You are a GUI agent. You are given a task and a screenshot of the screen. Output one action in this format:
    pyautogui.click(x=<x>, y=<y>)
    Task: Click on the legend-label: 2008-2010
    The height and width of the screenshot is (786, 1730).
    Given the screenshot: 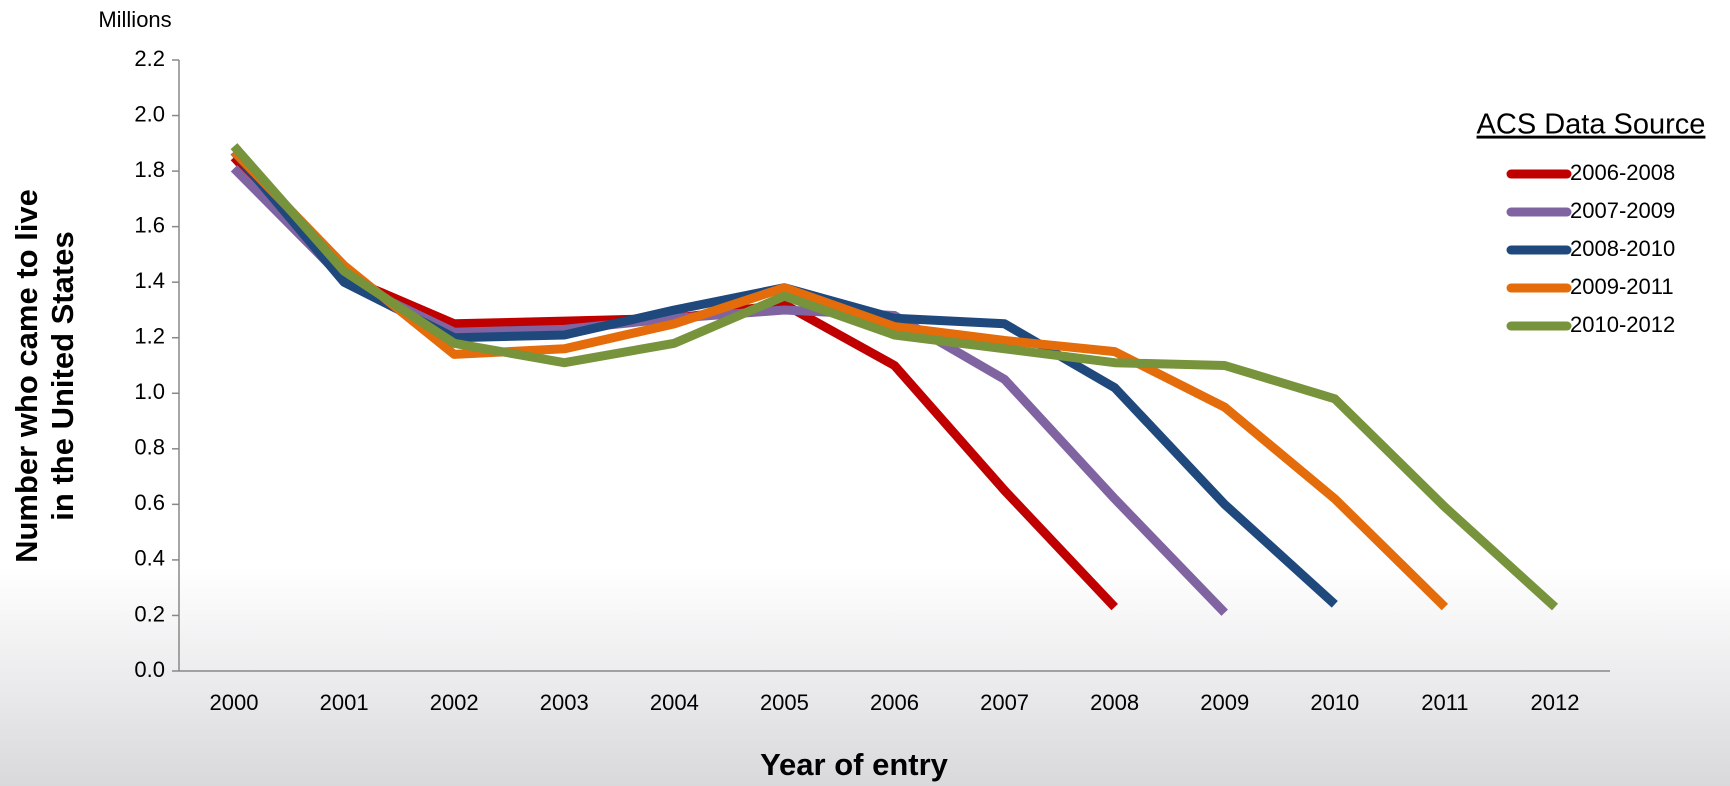 What is the action you would take?
    pyautogui.click(x=1622, y=248)
    